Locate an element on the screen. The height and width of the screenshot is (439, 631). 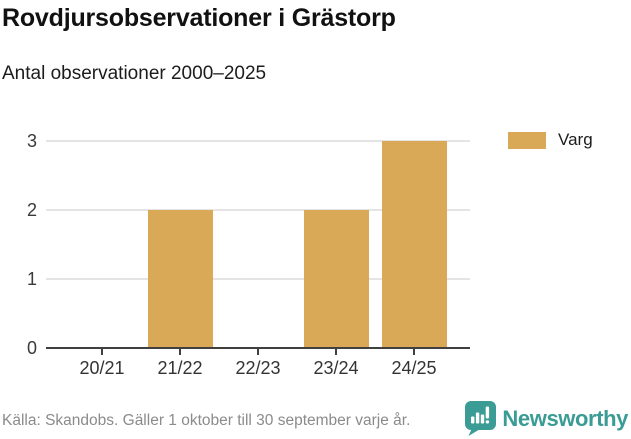
x-axis-label-21-22: 21/22 is located at coordinates (180, 368).